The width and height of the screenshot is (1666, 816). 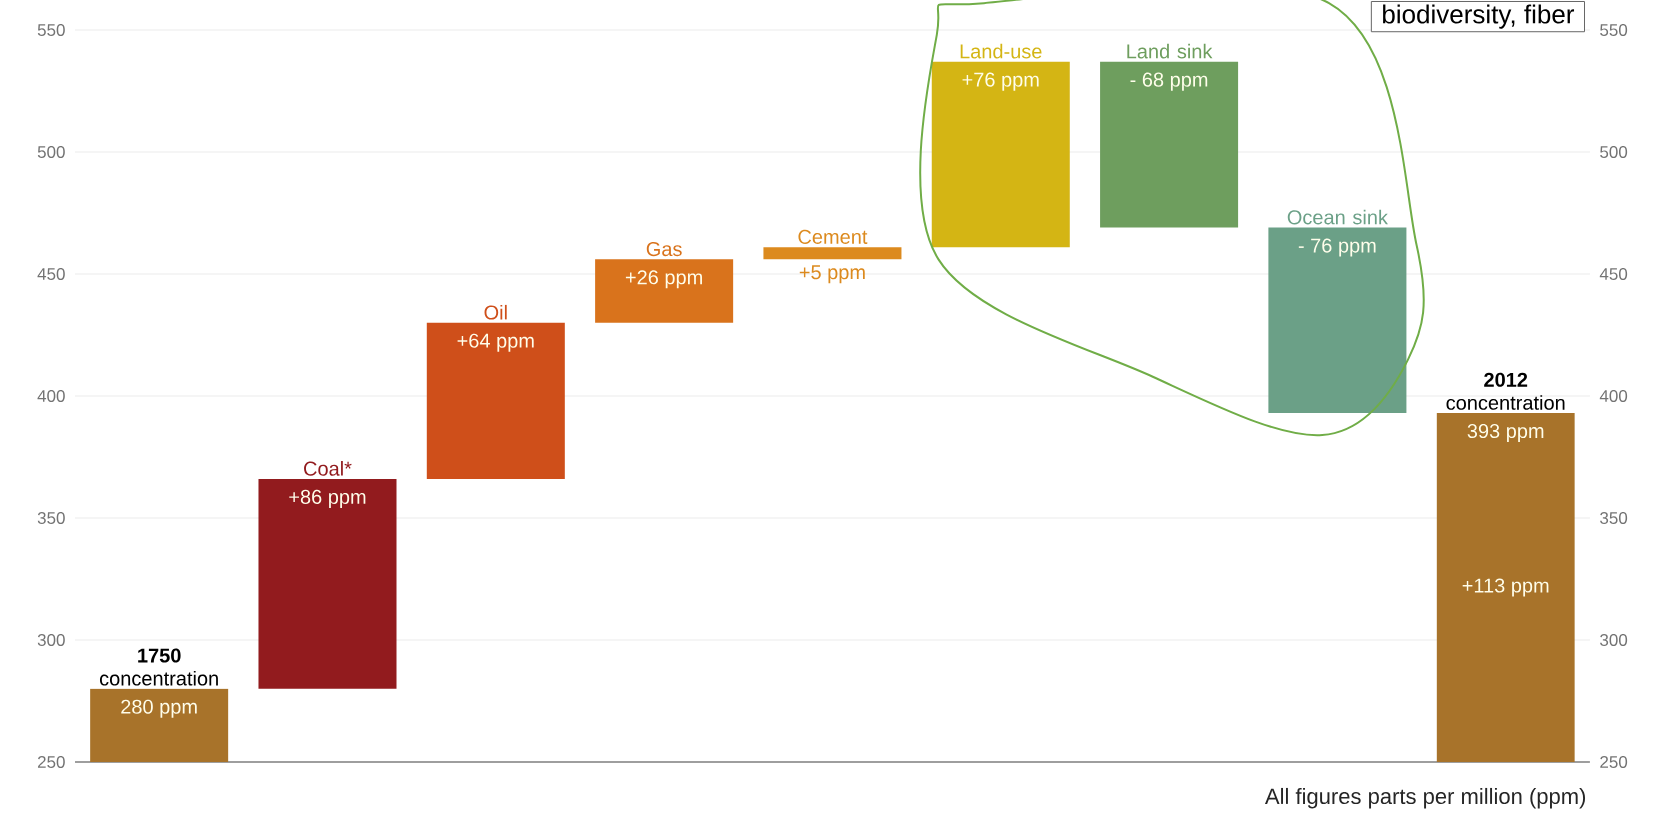 I want to click on x-tick-label: Gas, so click(x=664, y=249).